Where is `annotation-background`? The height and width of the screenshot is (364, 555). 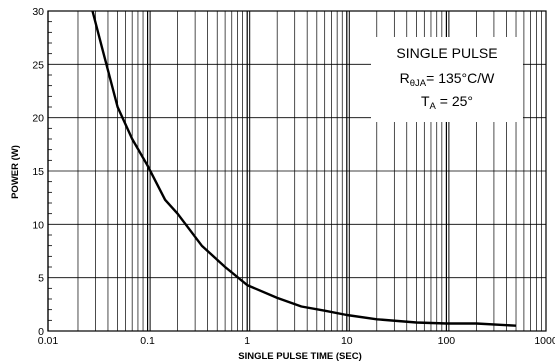
annotation-background is located at coordinates (447, 79).